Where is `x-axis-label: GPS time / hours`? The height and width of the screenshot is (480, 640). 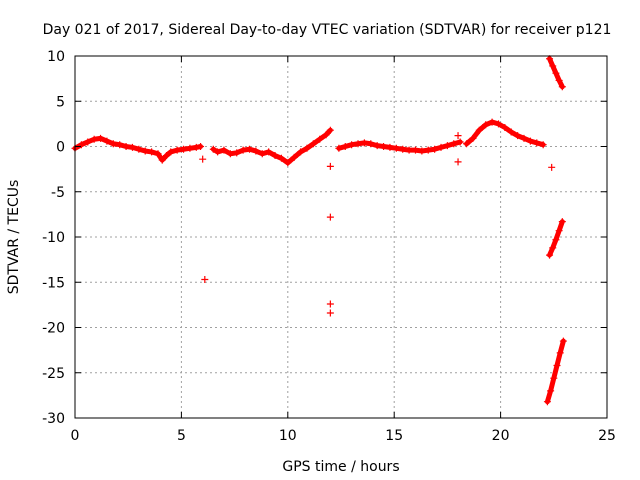 x-axis-label: GPS time / hours is located at coordinates (340, 467).